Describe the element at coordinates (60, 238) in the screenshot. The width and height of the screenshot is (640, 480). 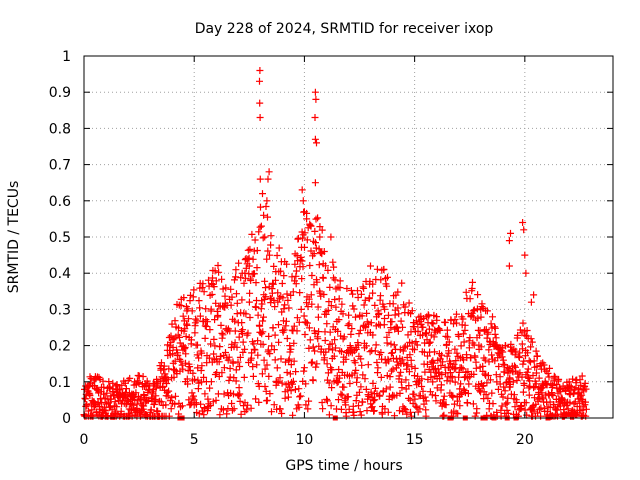
I see `y-tick-label: 0.5` at that location.